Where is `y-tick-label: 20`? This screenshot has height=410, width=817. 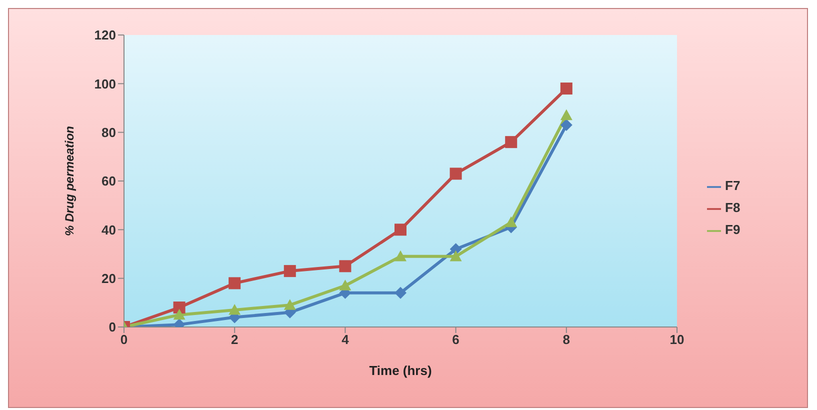
y-tick-label: 20 is located at coordinates (109, 278).